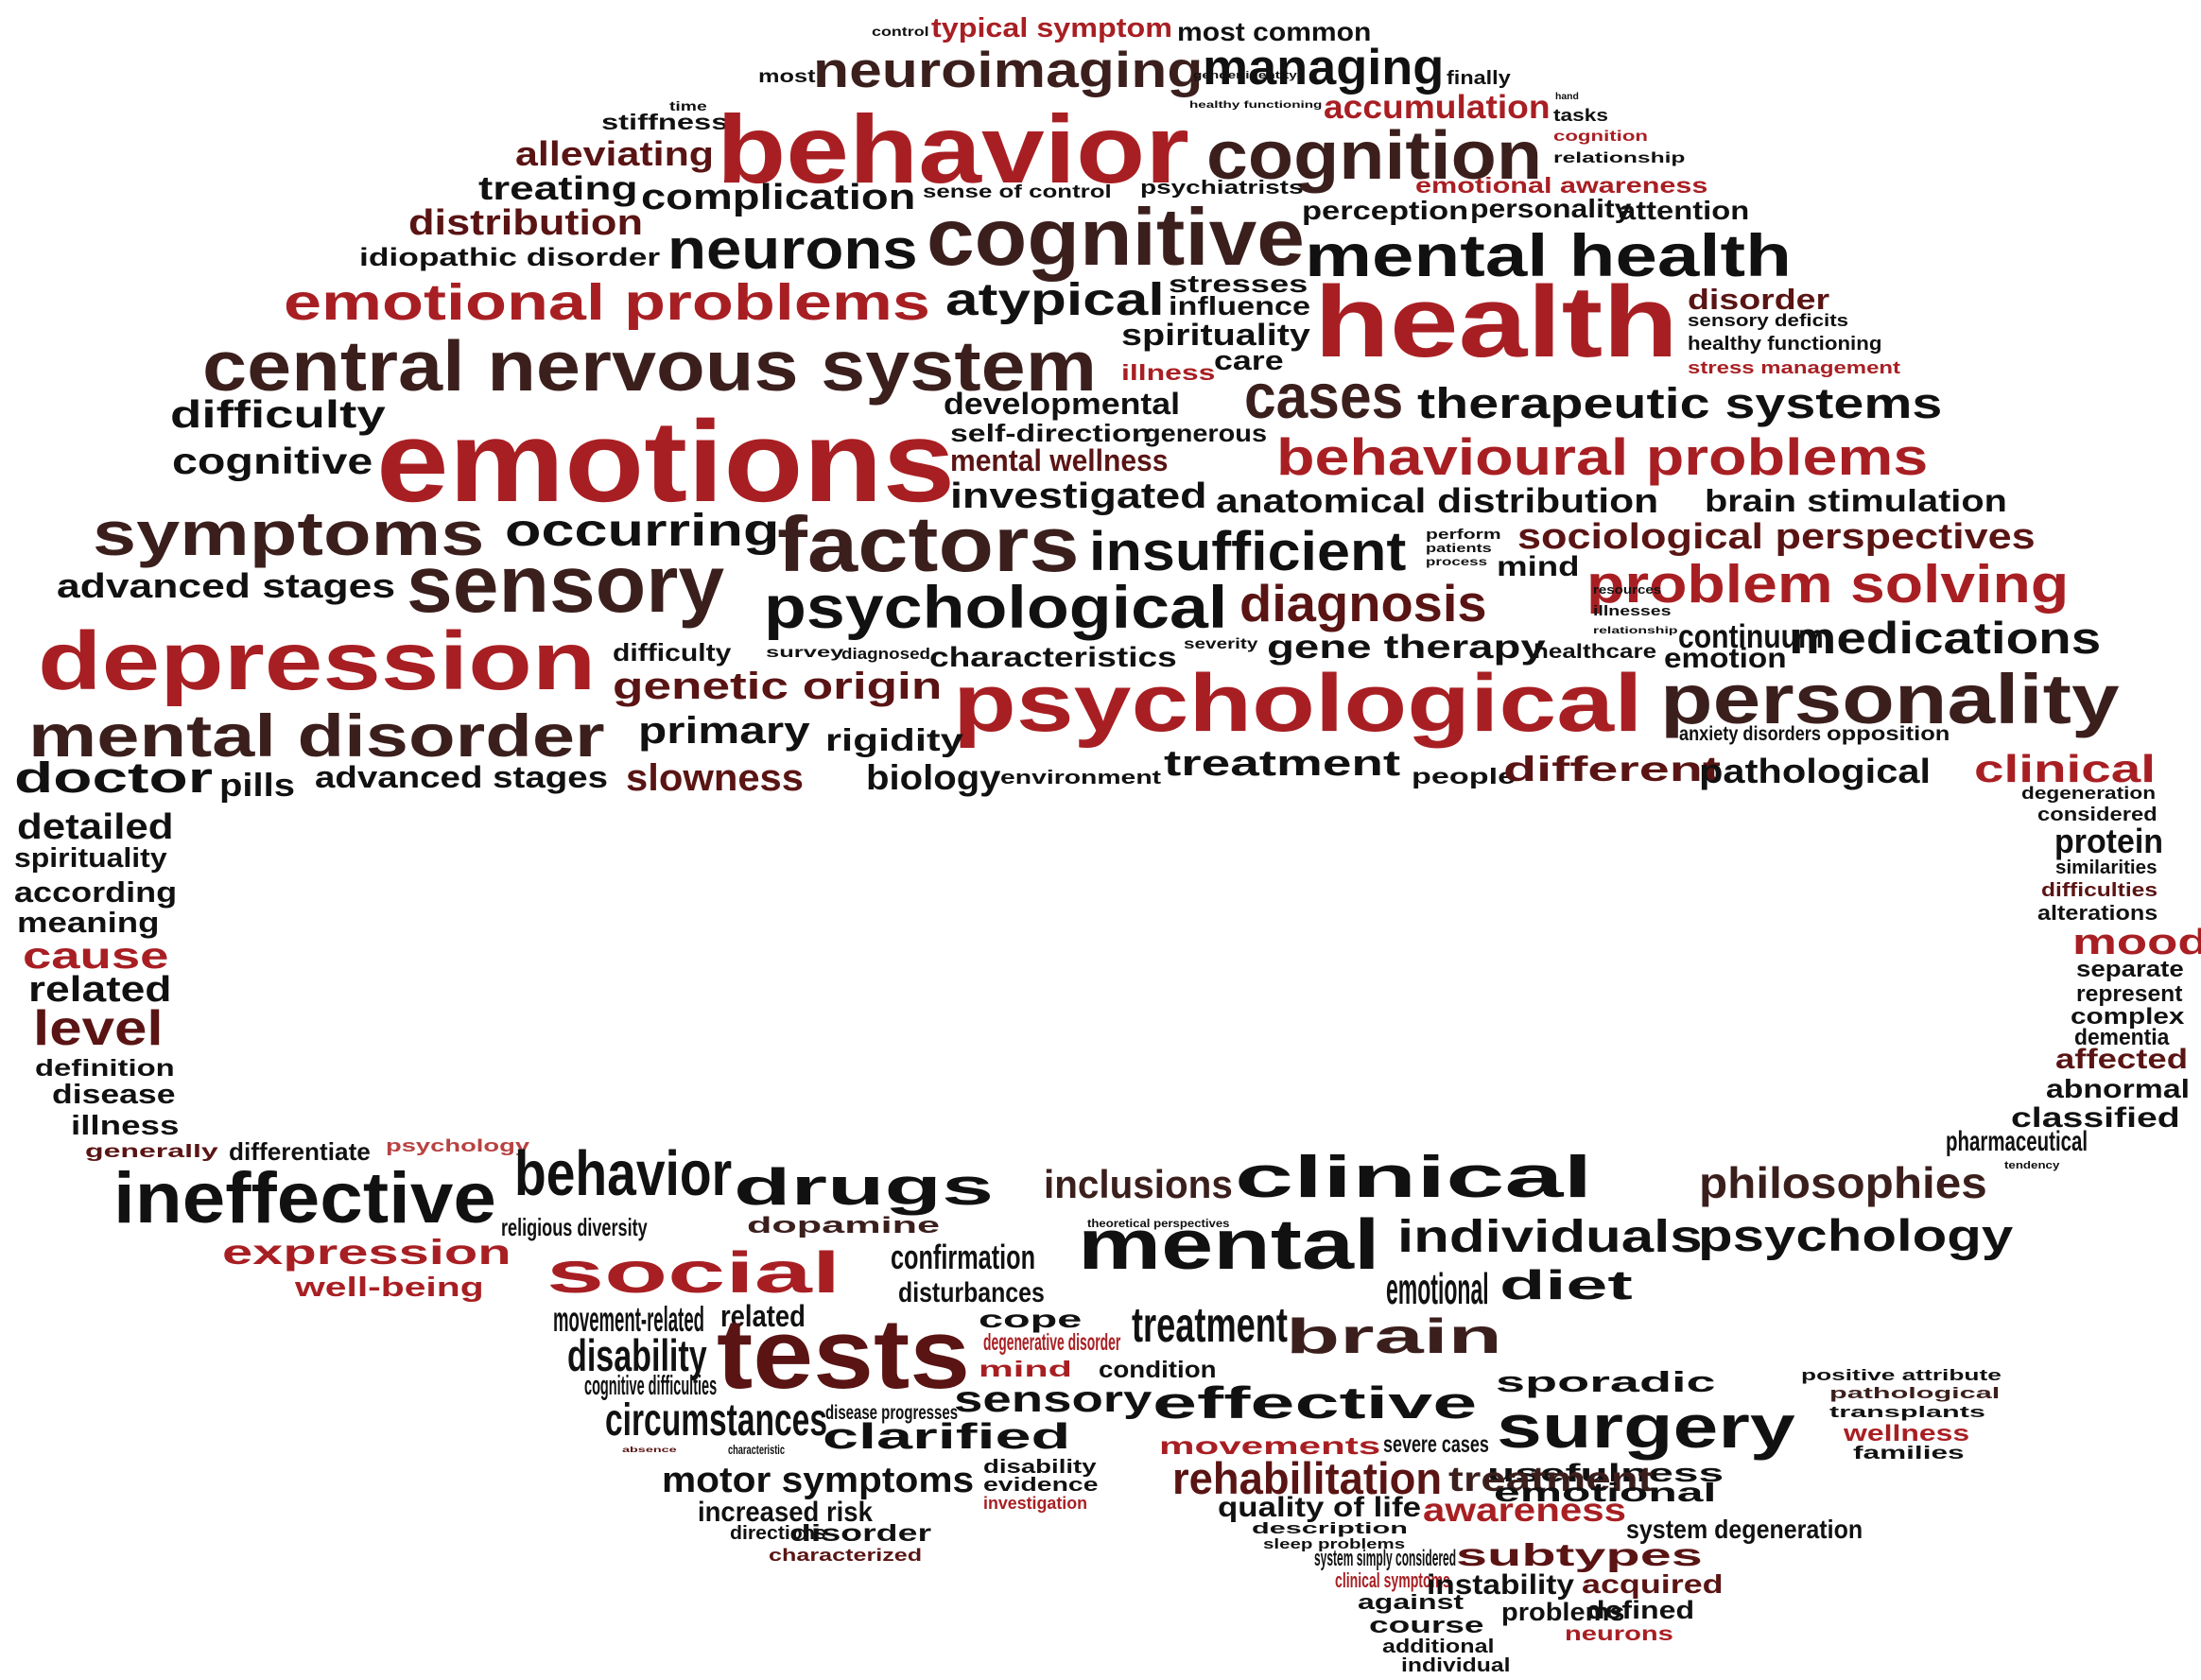  I want to click on word-diet: diet, so click(1566, 1285).